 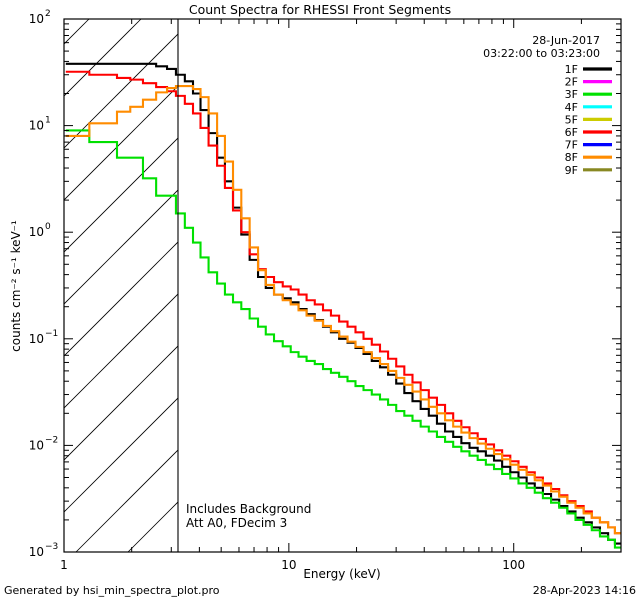 I want to click on legend-item-4f: 4F, so click(x=588, y=107).